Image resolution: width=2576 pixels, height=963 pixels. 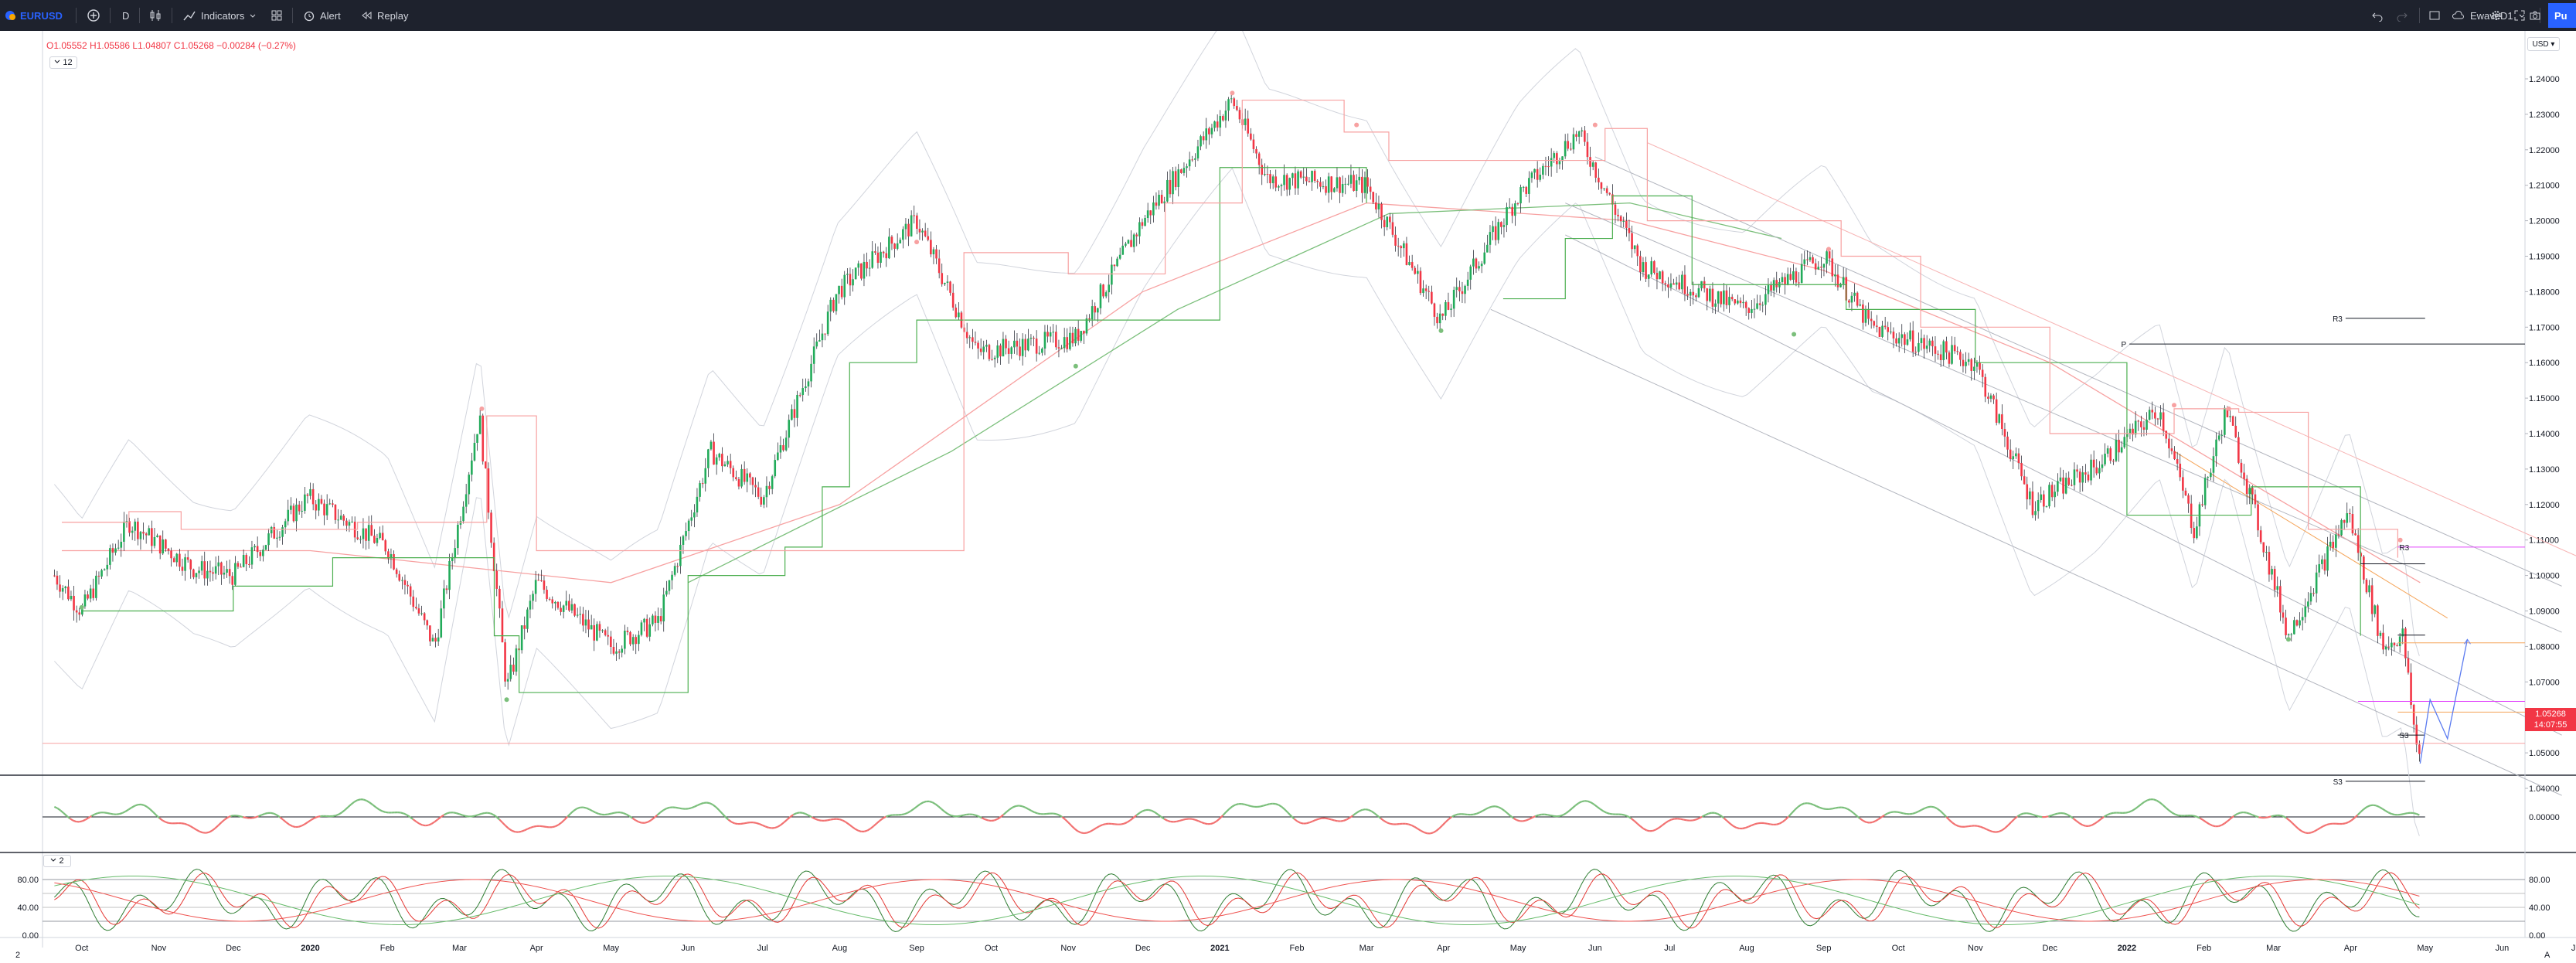 I want to click on snapshot-button, so click(x=2535, y=15).